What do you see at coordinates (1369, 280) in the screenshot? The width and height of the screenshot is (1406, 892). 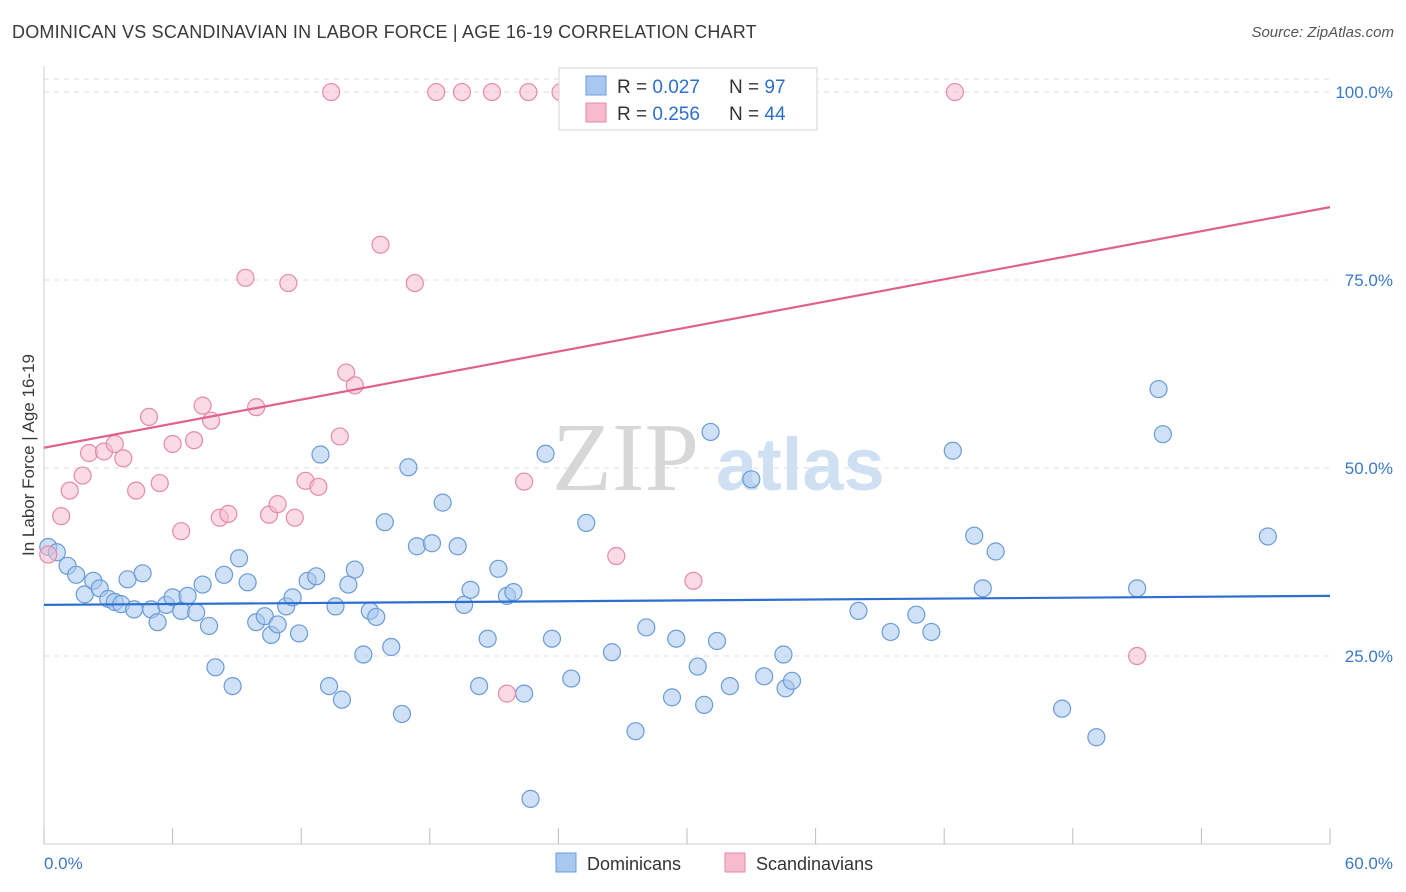 I see `y-tick-label: 75.0%` at bounding box center [1369, 280].